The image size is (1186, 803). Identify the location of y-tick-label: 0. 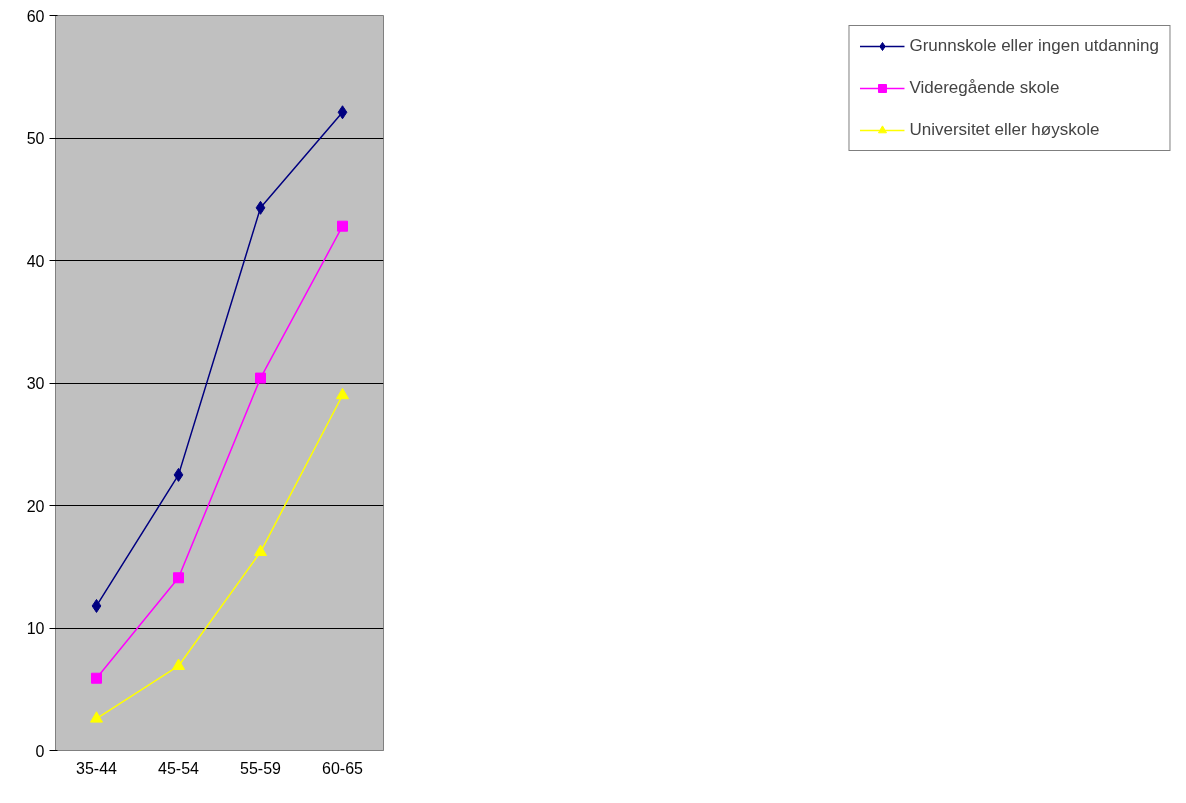
(40, 751).